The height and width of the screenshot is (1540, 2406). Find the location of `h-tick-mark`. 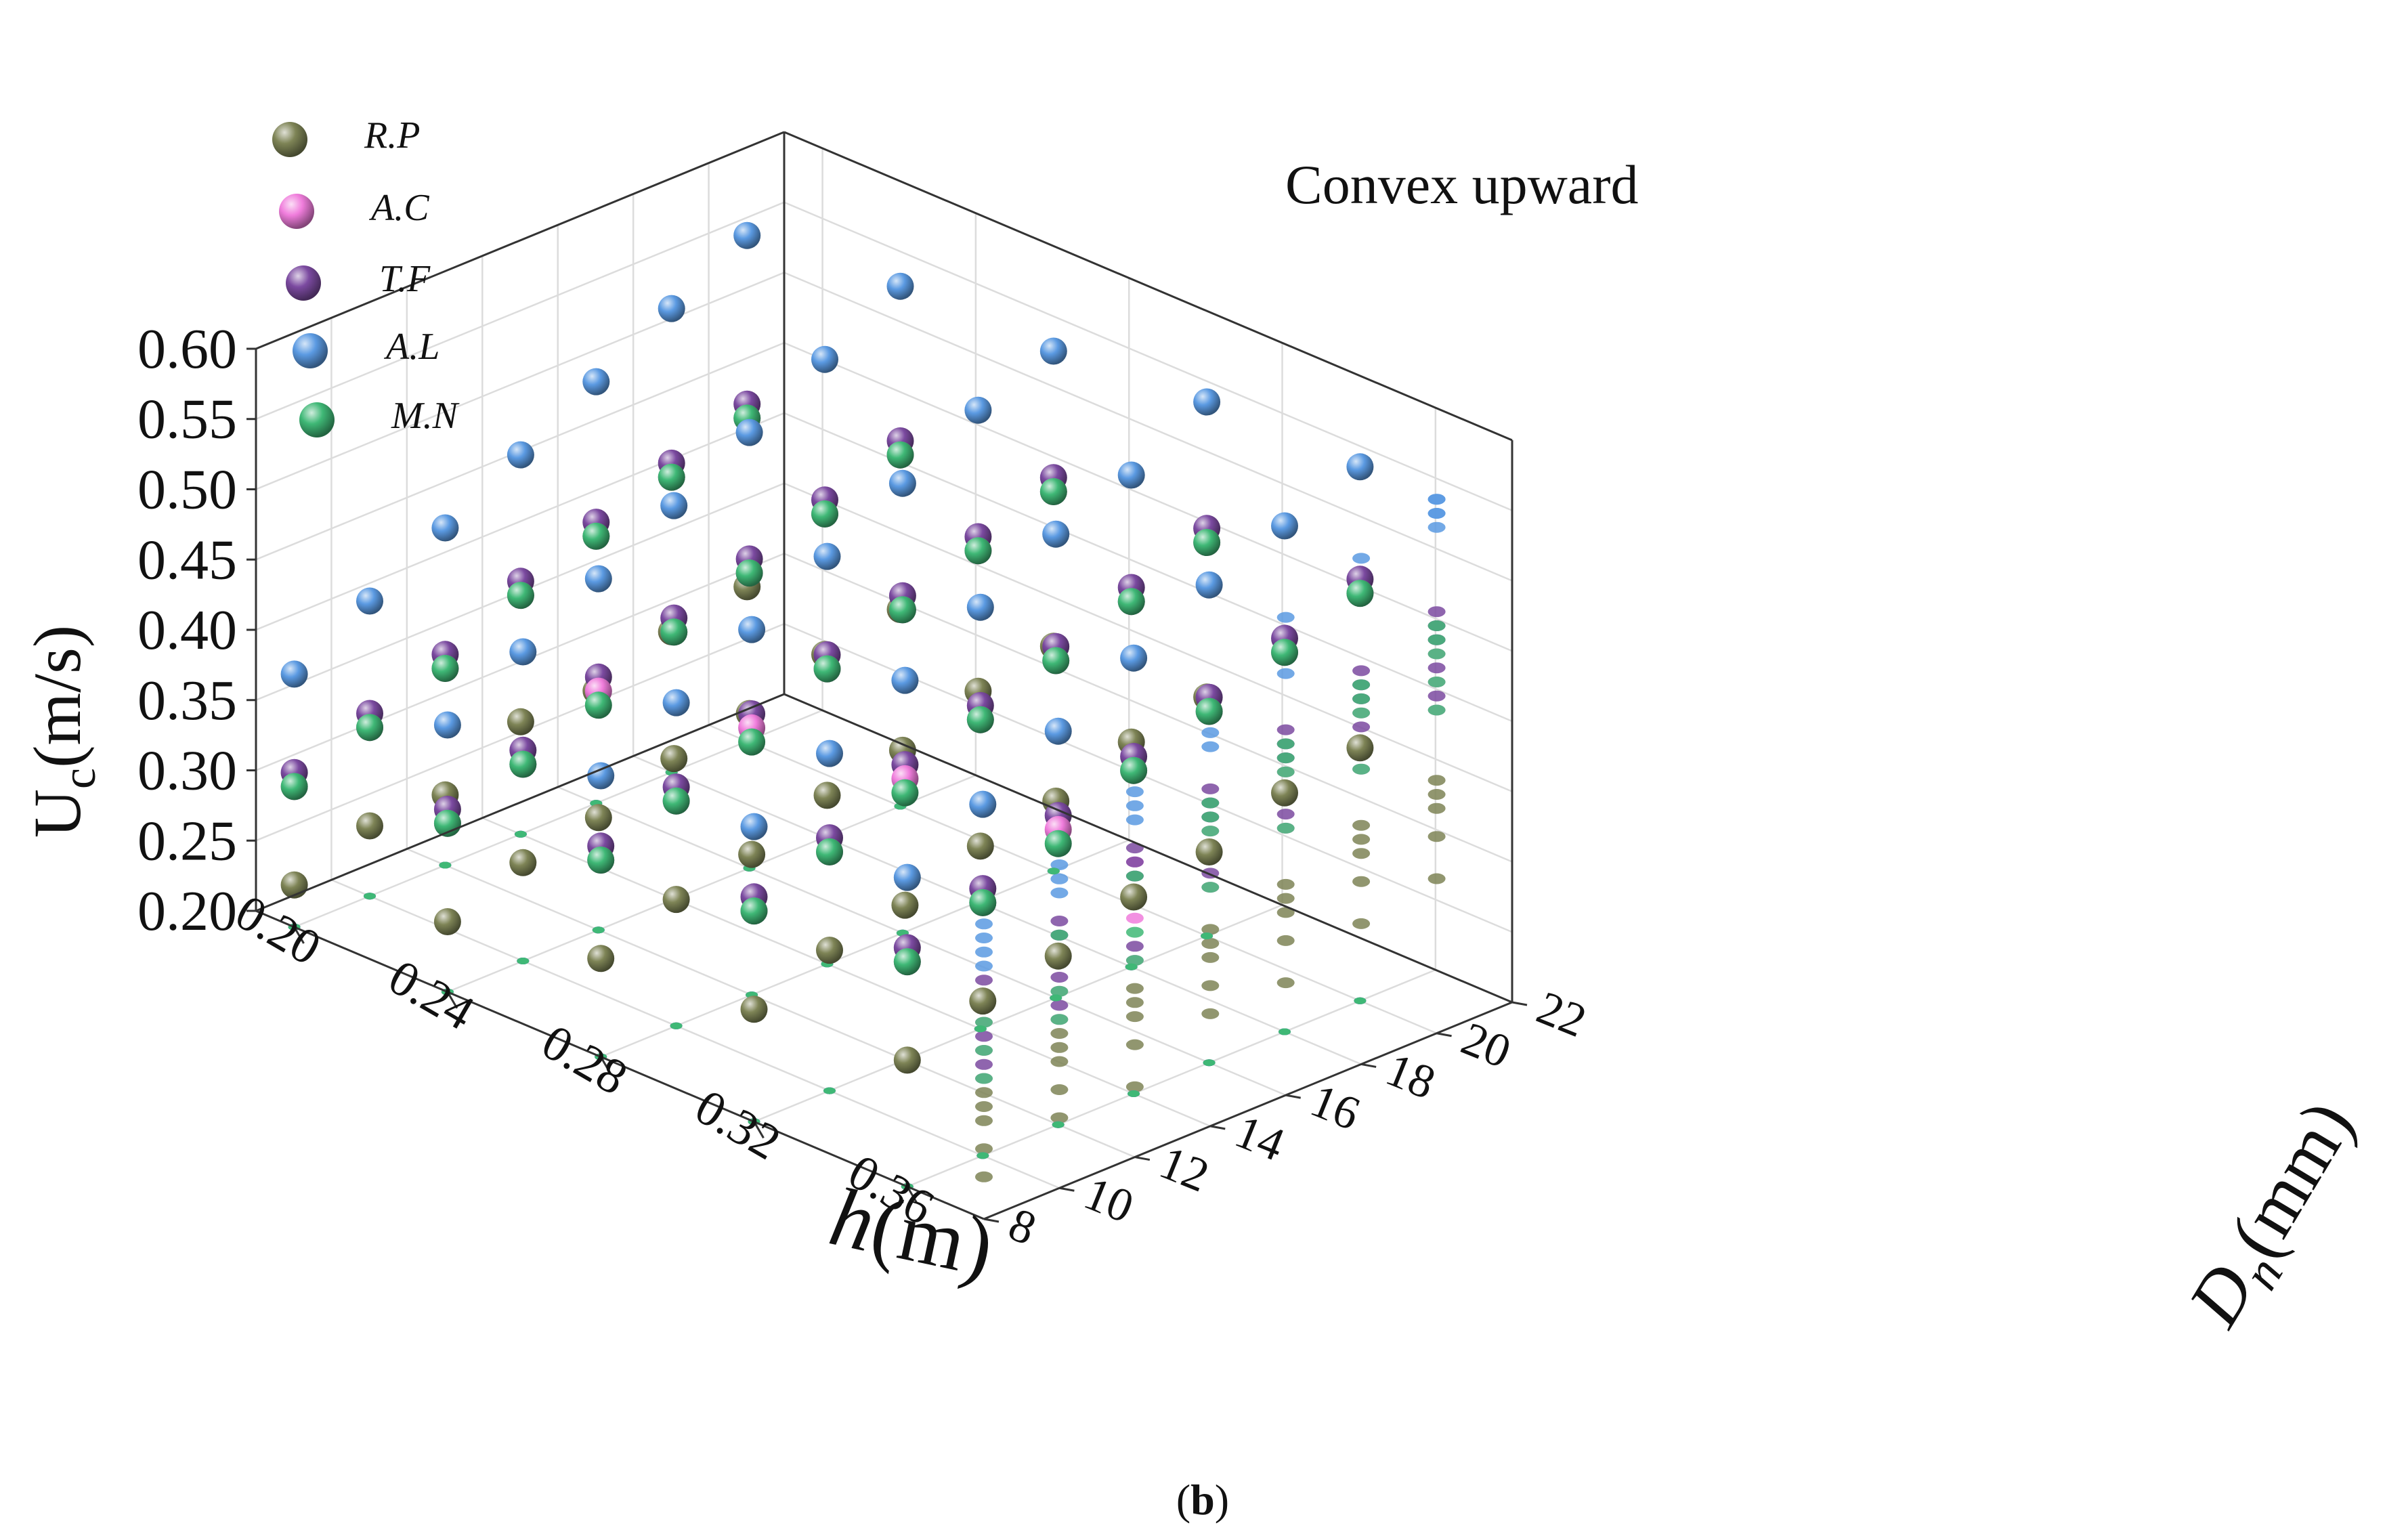

h-tick-mark is located at coordinates (912, 1194).